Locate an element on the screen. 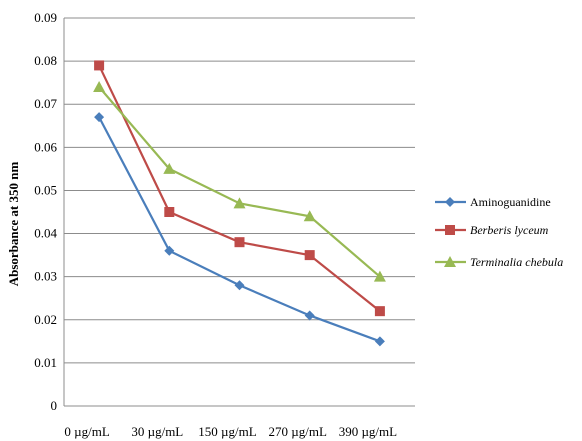 This screenshot has height=441, width=582. y-tick-label: 0.05 is located at coordinates (45, 189).